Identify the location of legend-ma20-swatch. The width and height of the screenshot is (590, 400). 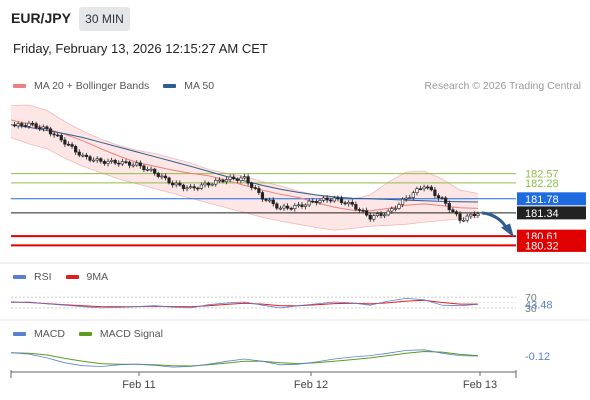
(19, 86).